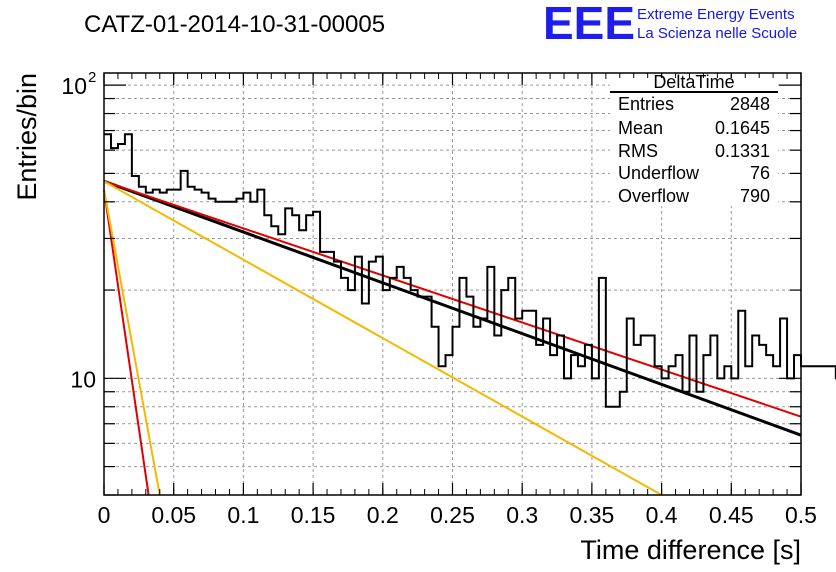 This screenshot has width=836, height=572. What do you see at coordinates (760, 173) in the screenshot?
I see `stats-value: 76` at bounding box center [760, 173].